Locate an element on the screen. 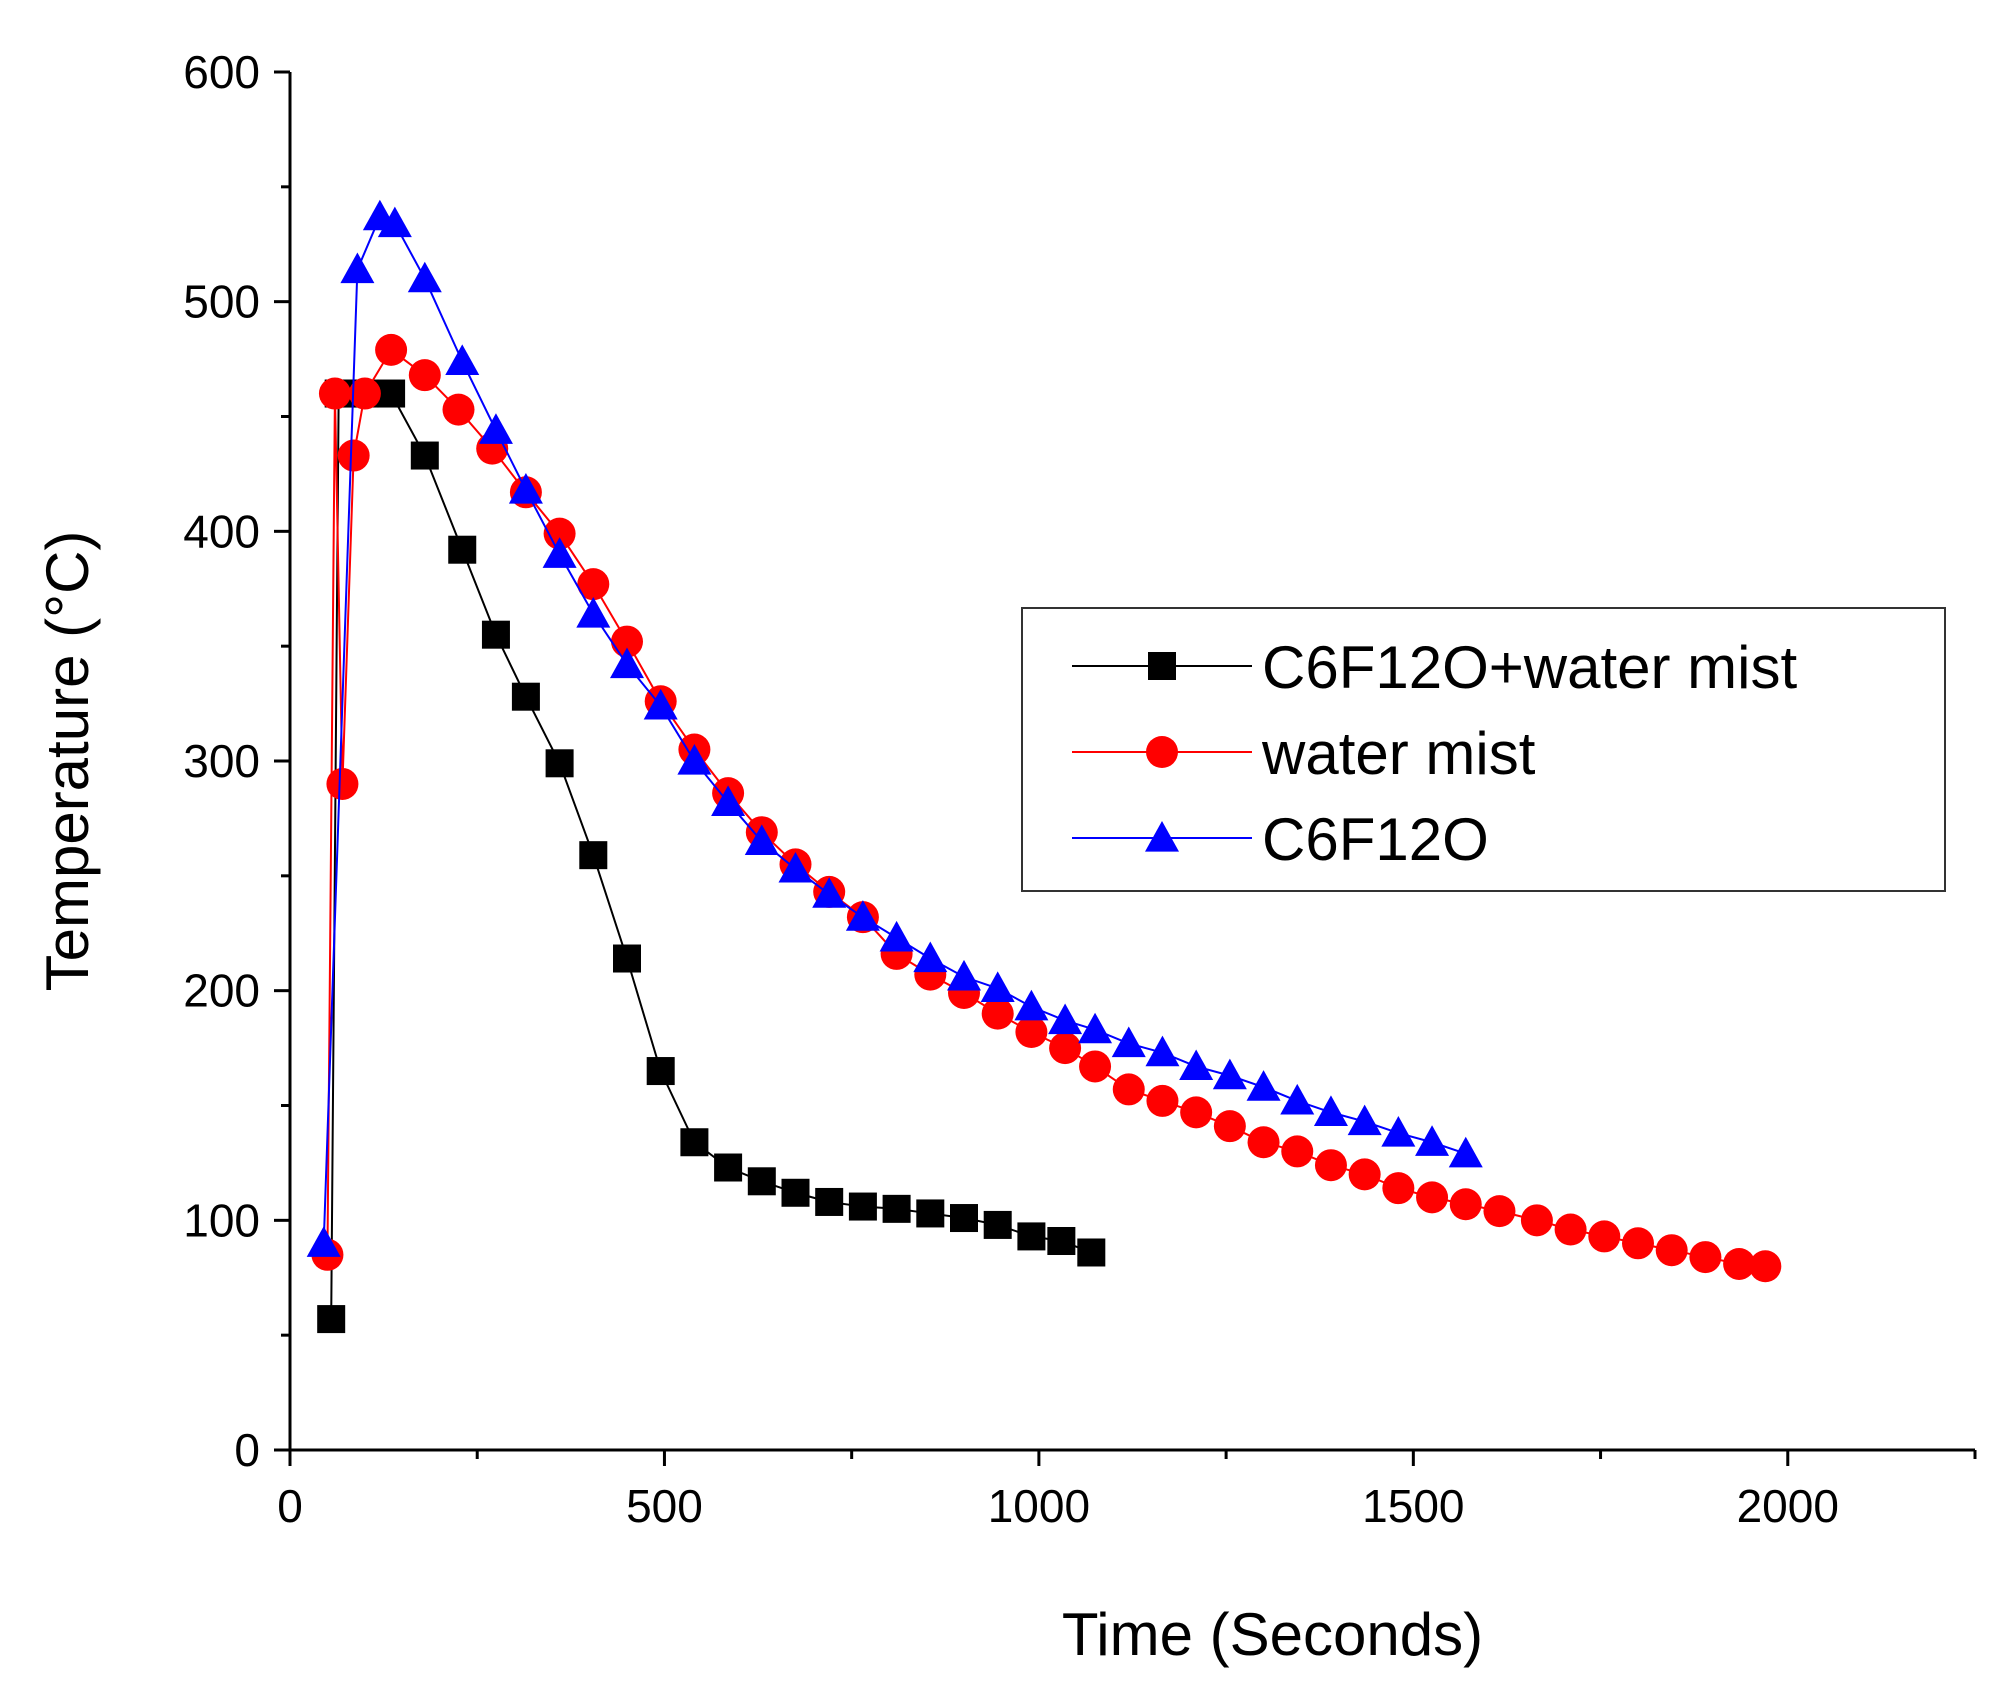 The image size is (1999, 1698). y-tick-label: 0 is located at coordinates (247, 1450).